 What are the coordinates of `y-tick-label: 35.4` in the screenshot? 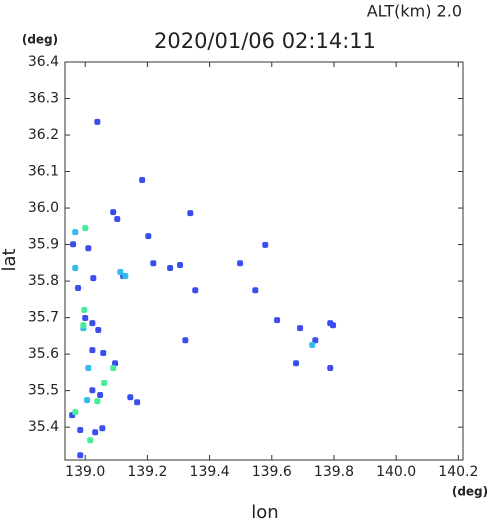 It's located at (43, 427).